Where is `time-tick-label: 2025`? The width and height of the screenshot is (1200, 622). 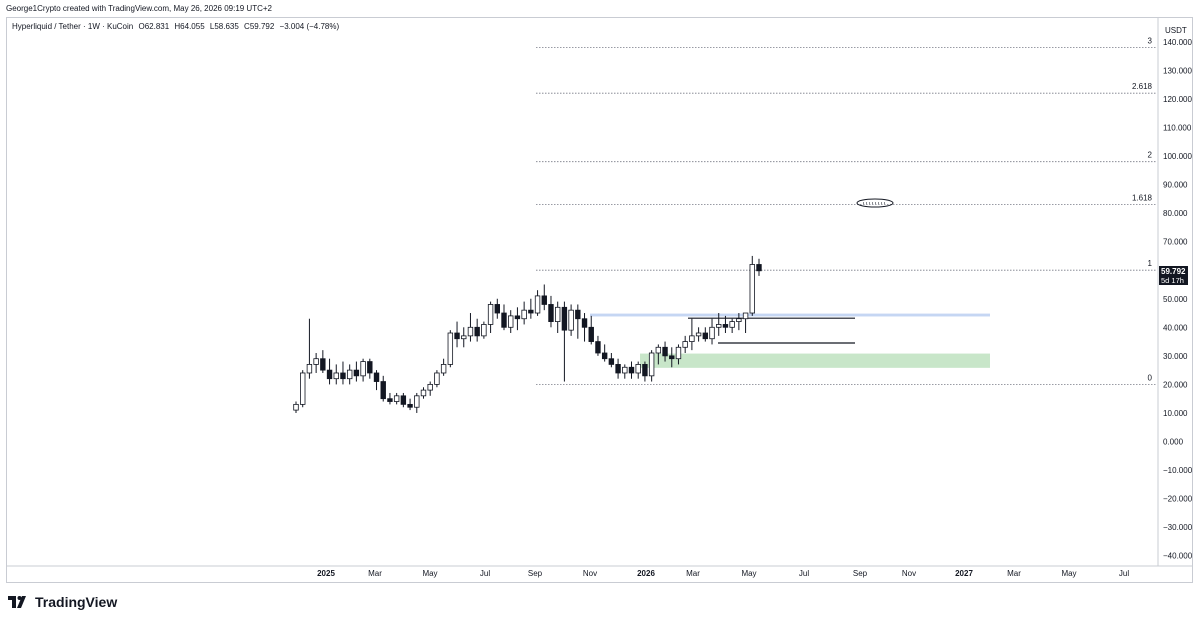 time-tick-label: 2025 is located at coordinates (326, 573).